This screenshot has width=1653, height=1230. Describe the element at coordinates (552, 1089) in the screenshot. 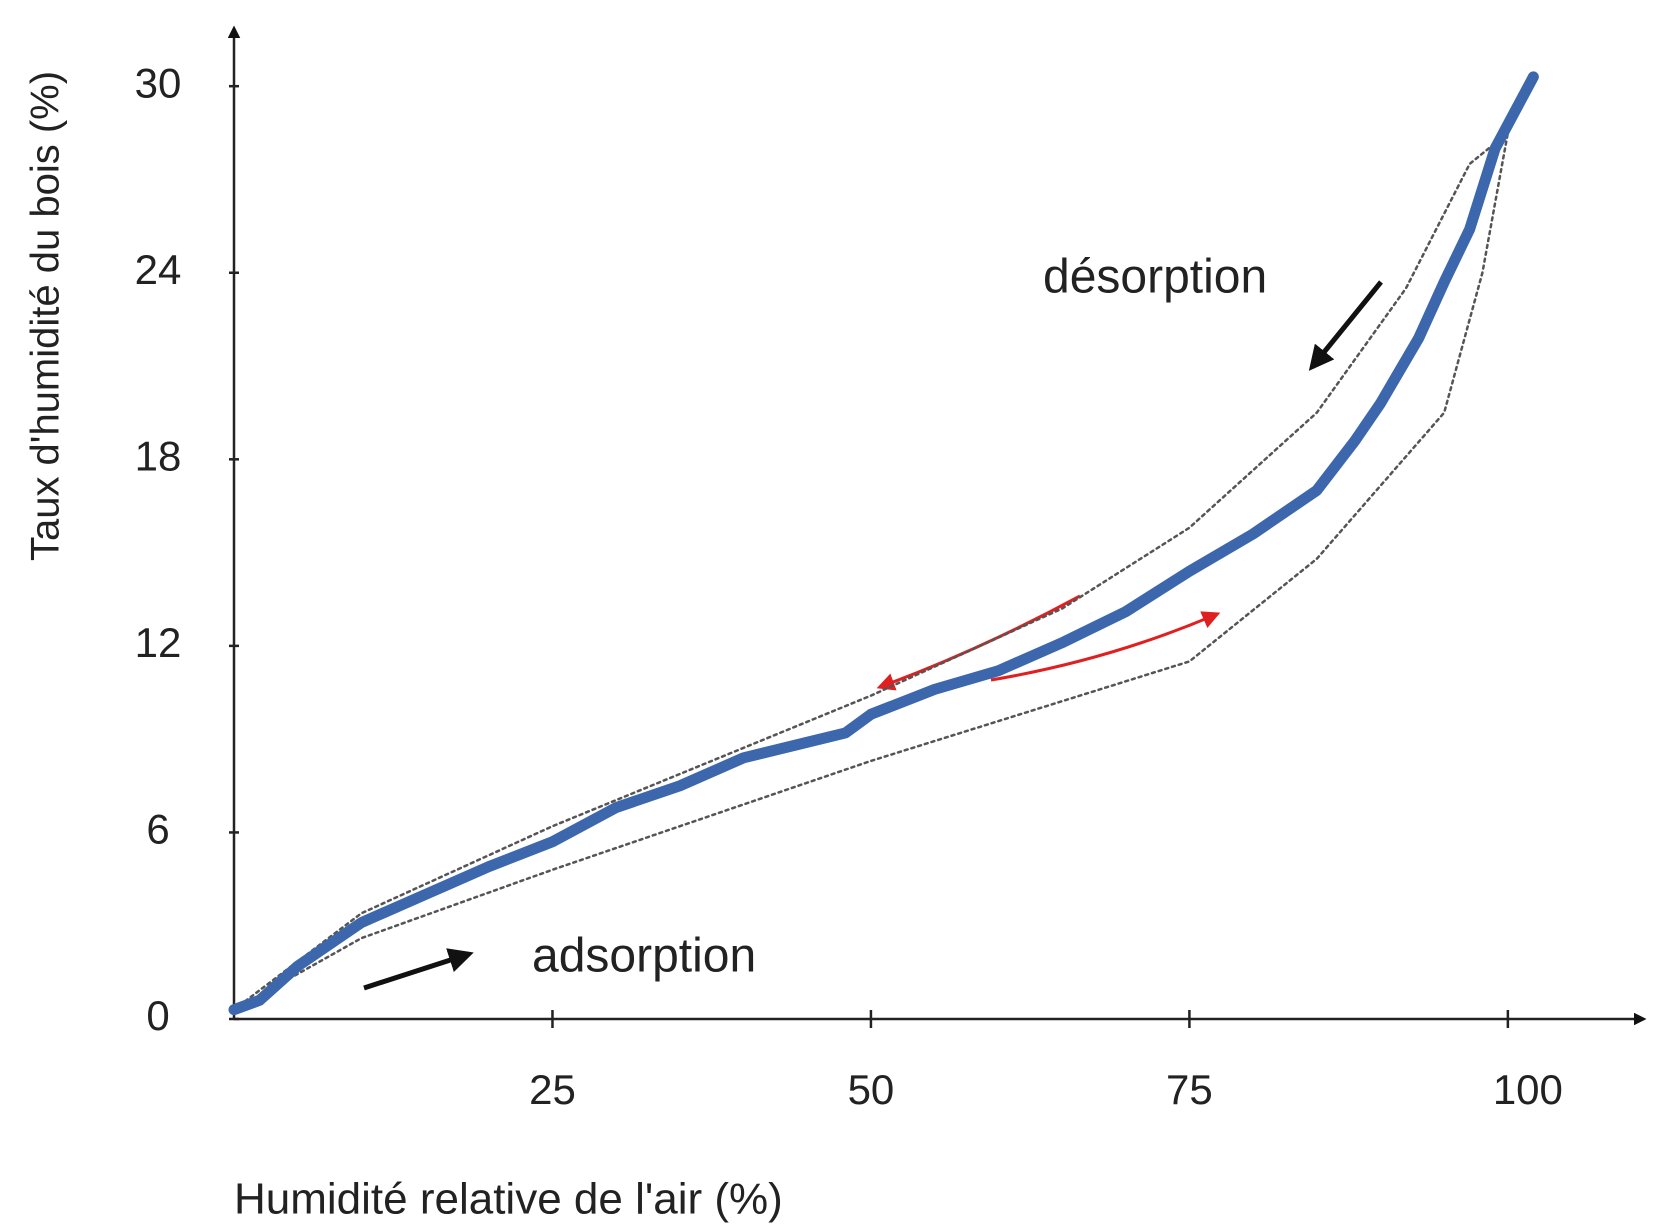

I see `x-tick-label: 25` at that location.